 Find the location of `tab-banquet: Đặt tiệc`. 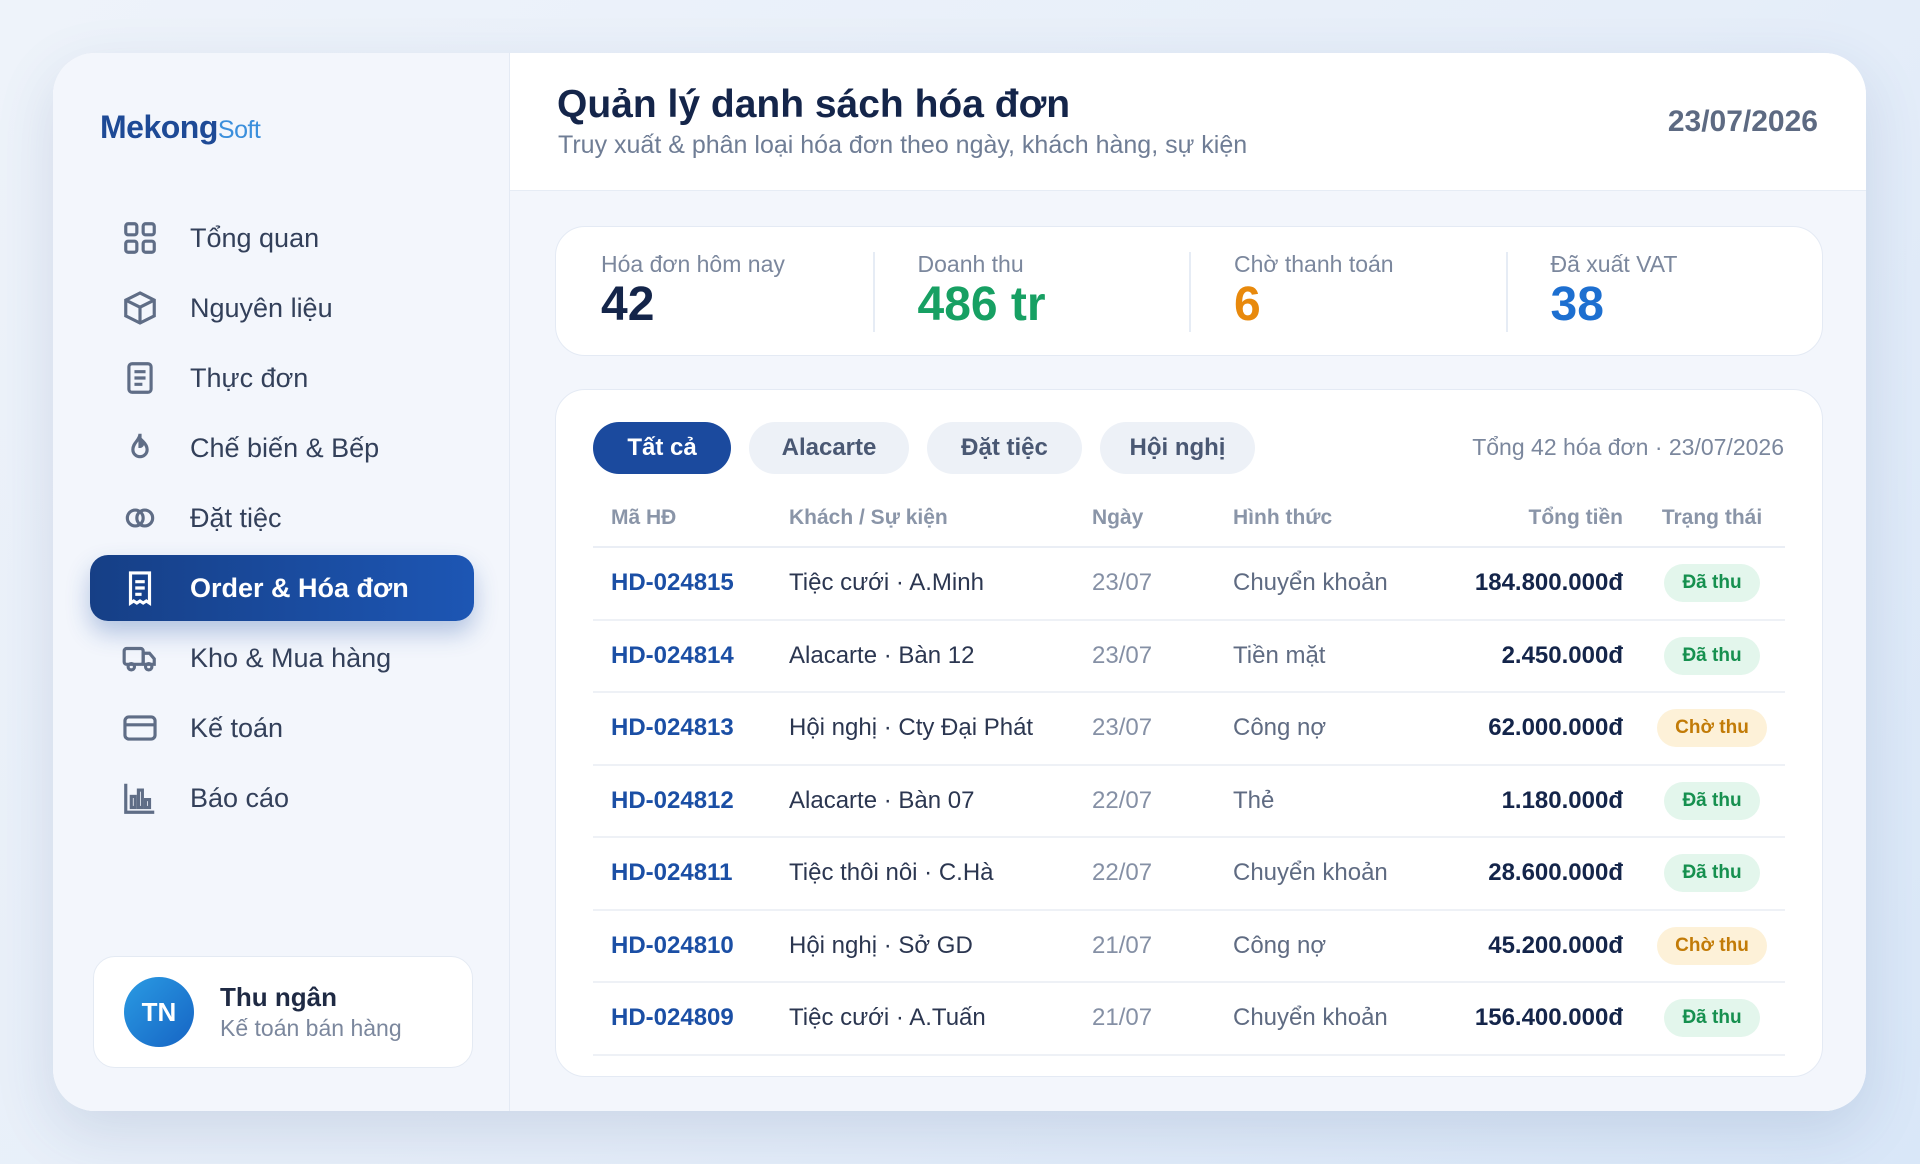

tab-banquet: Đặt tiệc is located at coordinates (1004, 448).